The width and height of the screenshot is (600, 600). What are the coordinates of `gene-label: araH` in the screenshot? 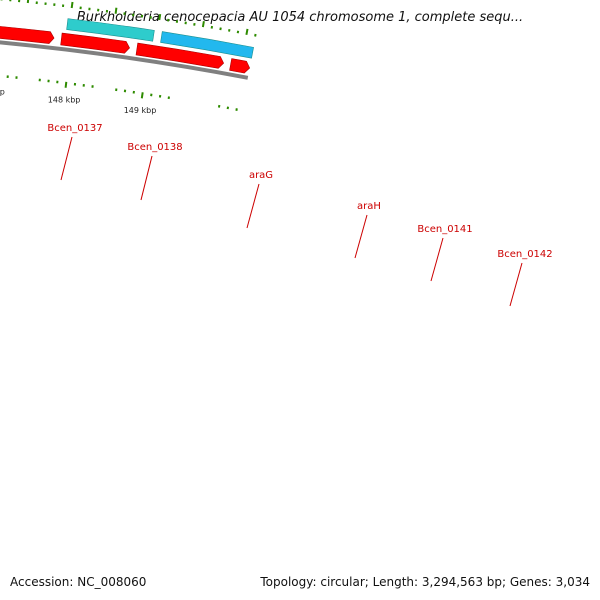 It's located at (369, 206).